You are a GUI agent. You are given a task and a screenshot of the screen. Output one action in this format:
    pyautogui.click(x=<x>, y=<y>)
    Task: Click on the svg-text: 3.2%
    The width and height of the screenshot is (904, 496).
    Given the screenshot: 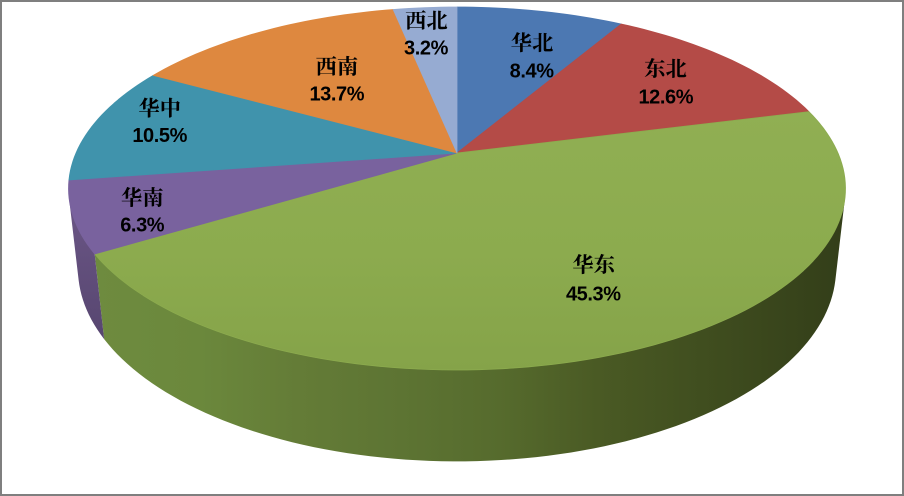 What is the action you would take?
    pyautogui.click(x=426, y=48)
    